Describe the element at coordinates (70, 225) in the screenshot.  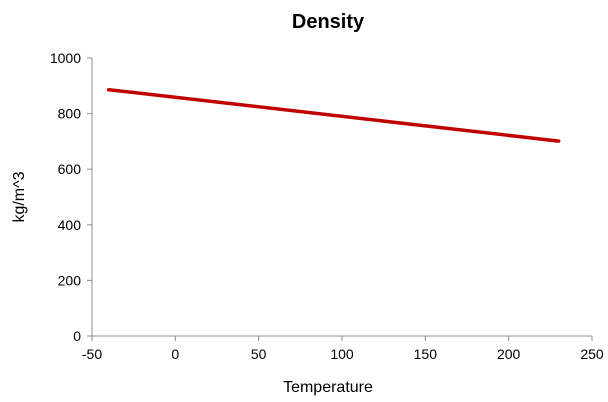
I see `y-tick-label: 400` at that location.